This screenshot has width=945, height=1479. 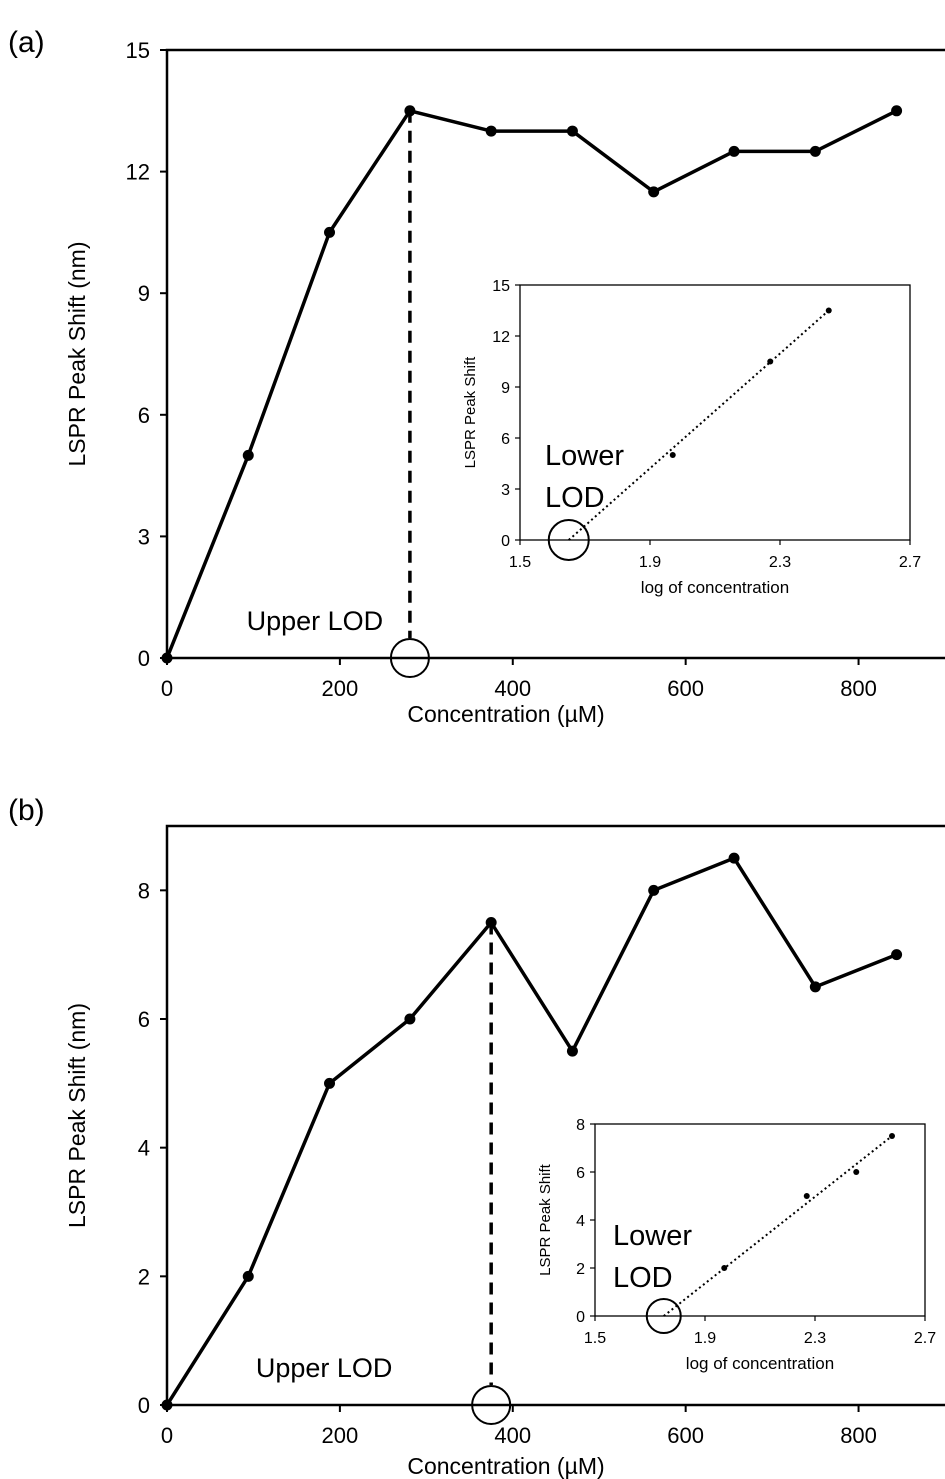 What do you see at coordinates (501, 337) in the screenshot?
I see `inset-y-tick-label: 12` at bounding box center [501, 337].